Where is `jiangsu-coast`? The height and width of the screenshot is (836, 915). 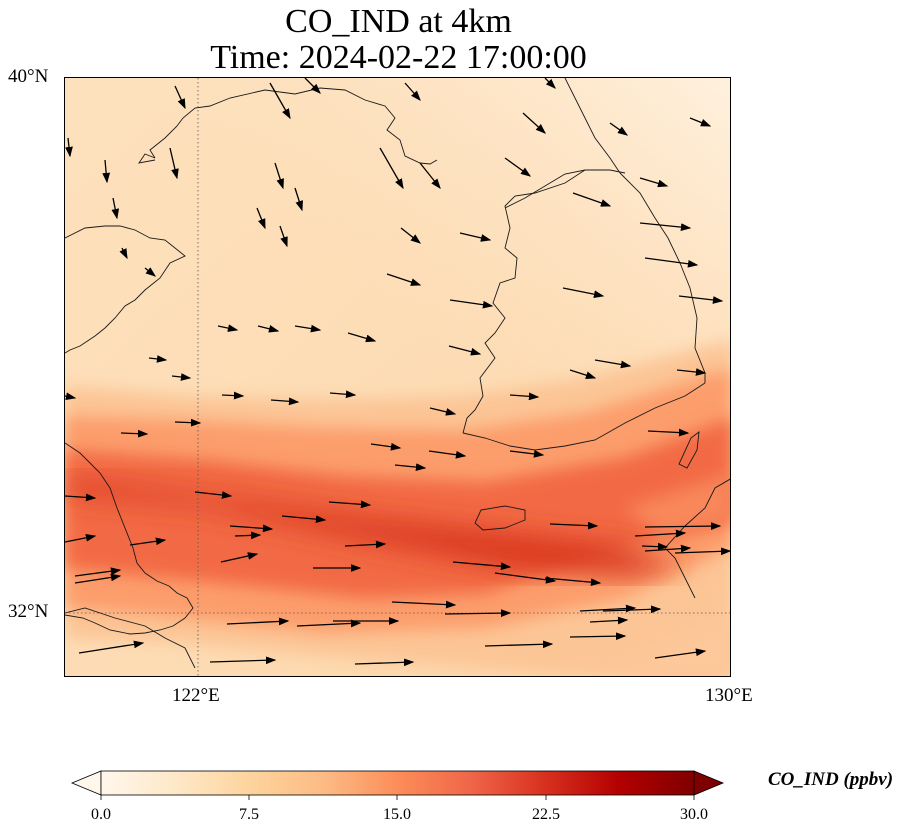 jiangsu-coast is located at coordinates (129, 538).